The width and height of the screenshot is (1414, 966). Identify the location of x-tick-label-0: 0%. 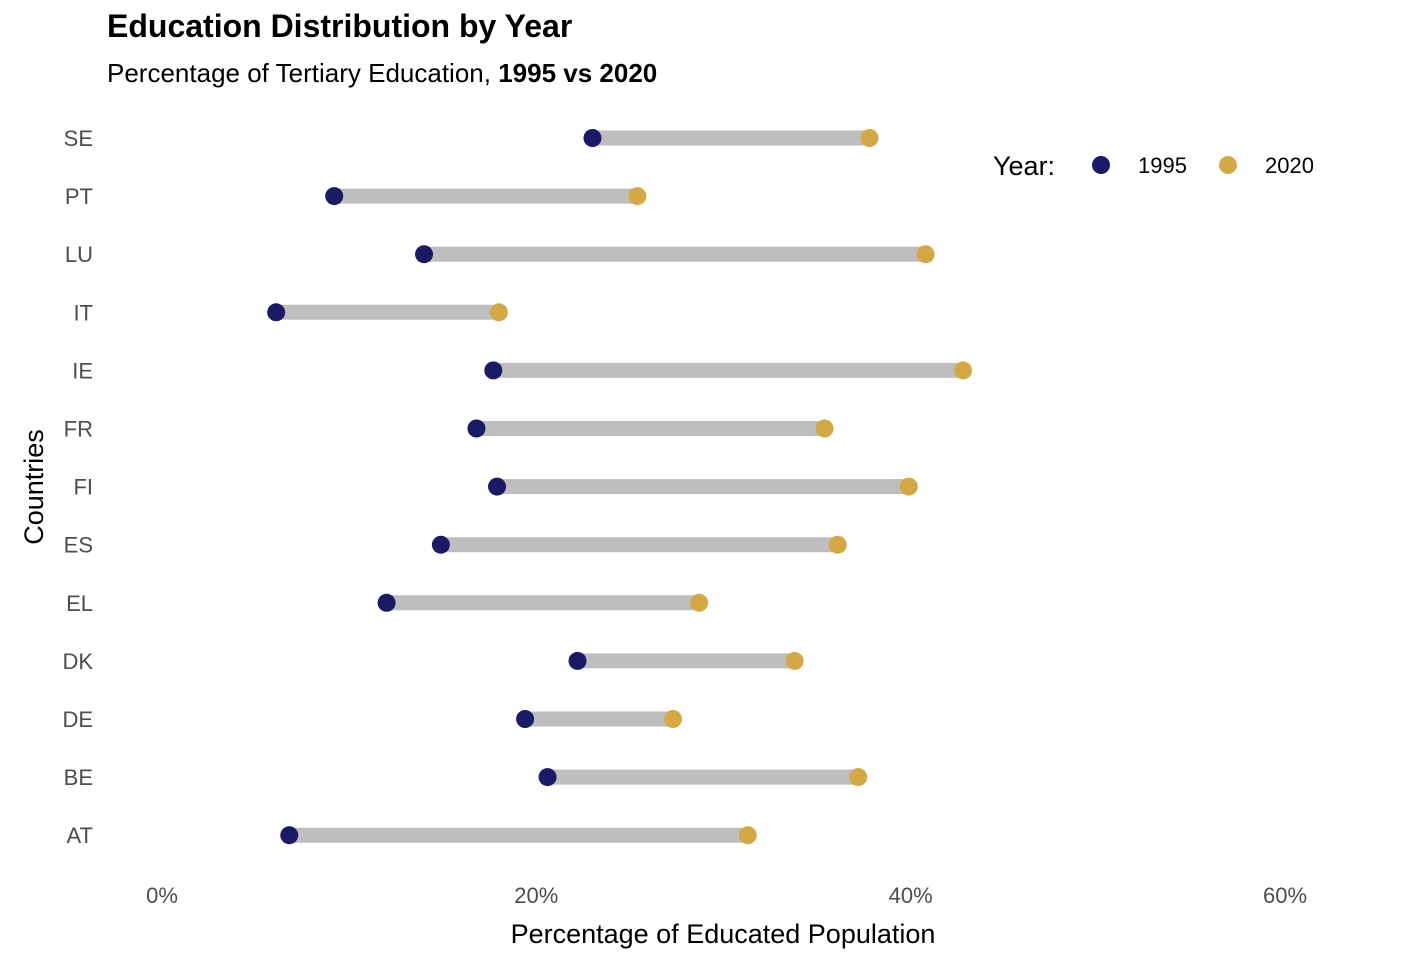
(162, 895).